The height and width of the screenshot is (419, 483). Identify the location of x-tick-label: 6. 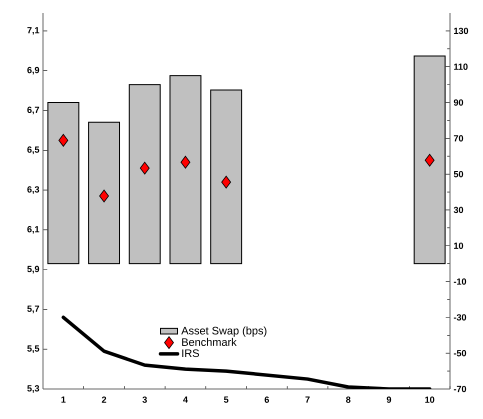
(267, 399).